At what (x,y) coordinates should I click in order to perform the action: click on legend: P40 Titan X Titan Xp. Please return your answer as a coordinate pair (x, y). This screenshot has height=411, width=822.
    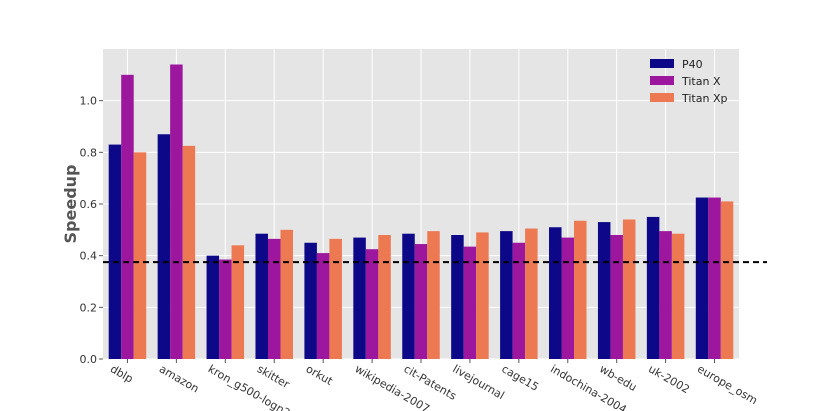
    Looking at the image, I should click on (688, 81).